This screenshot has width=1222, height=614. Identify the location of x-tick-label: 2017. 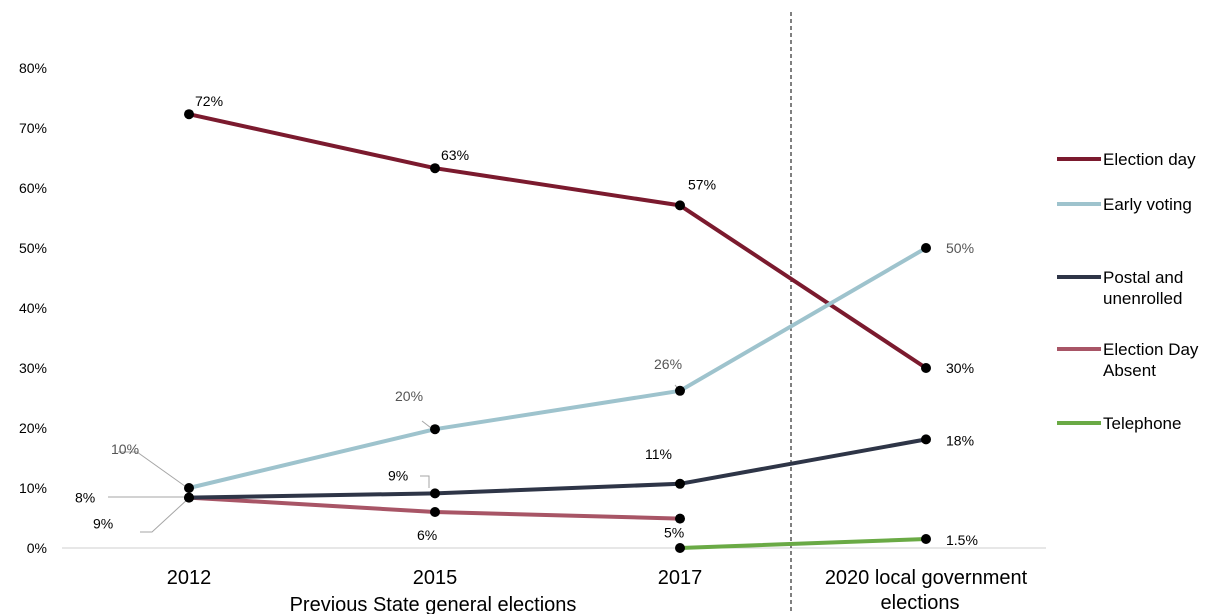
(680, 578).